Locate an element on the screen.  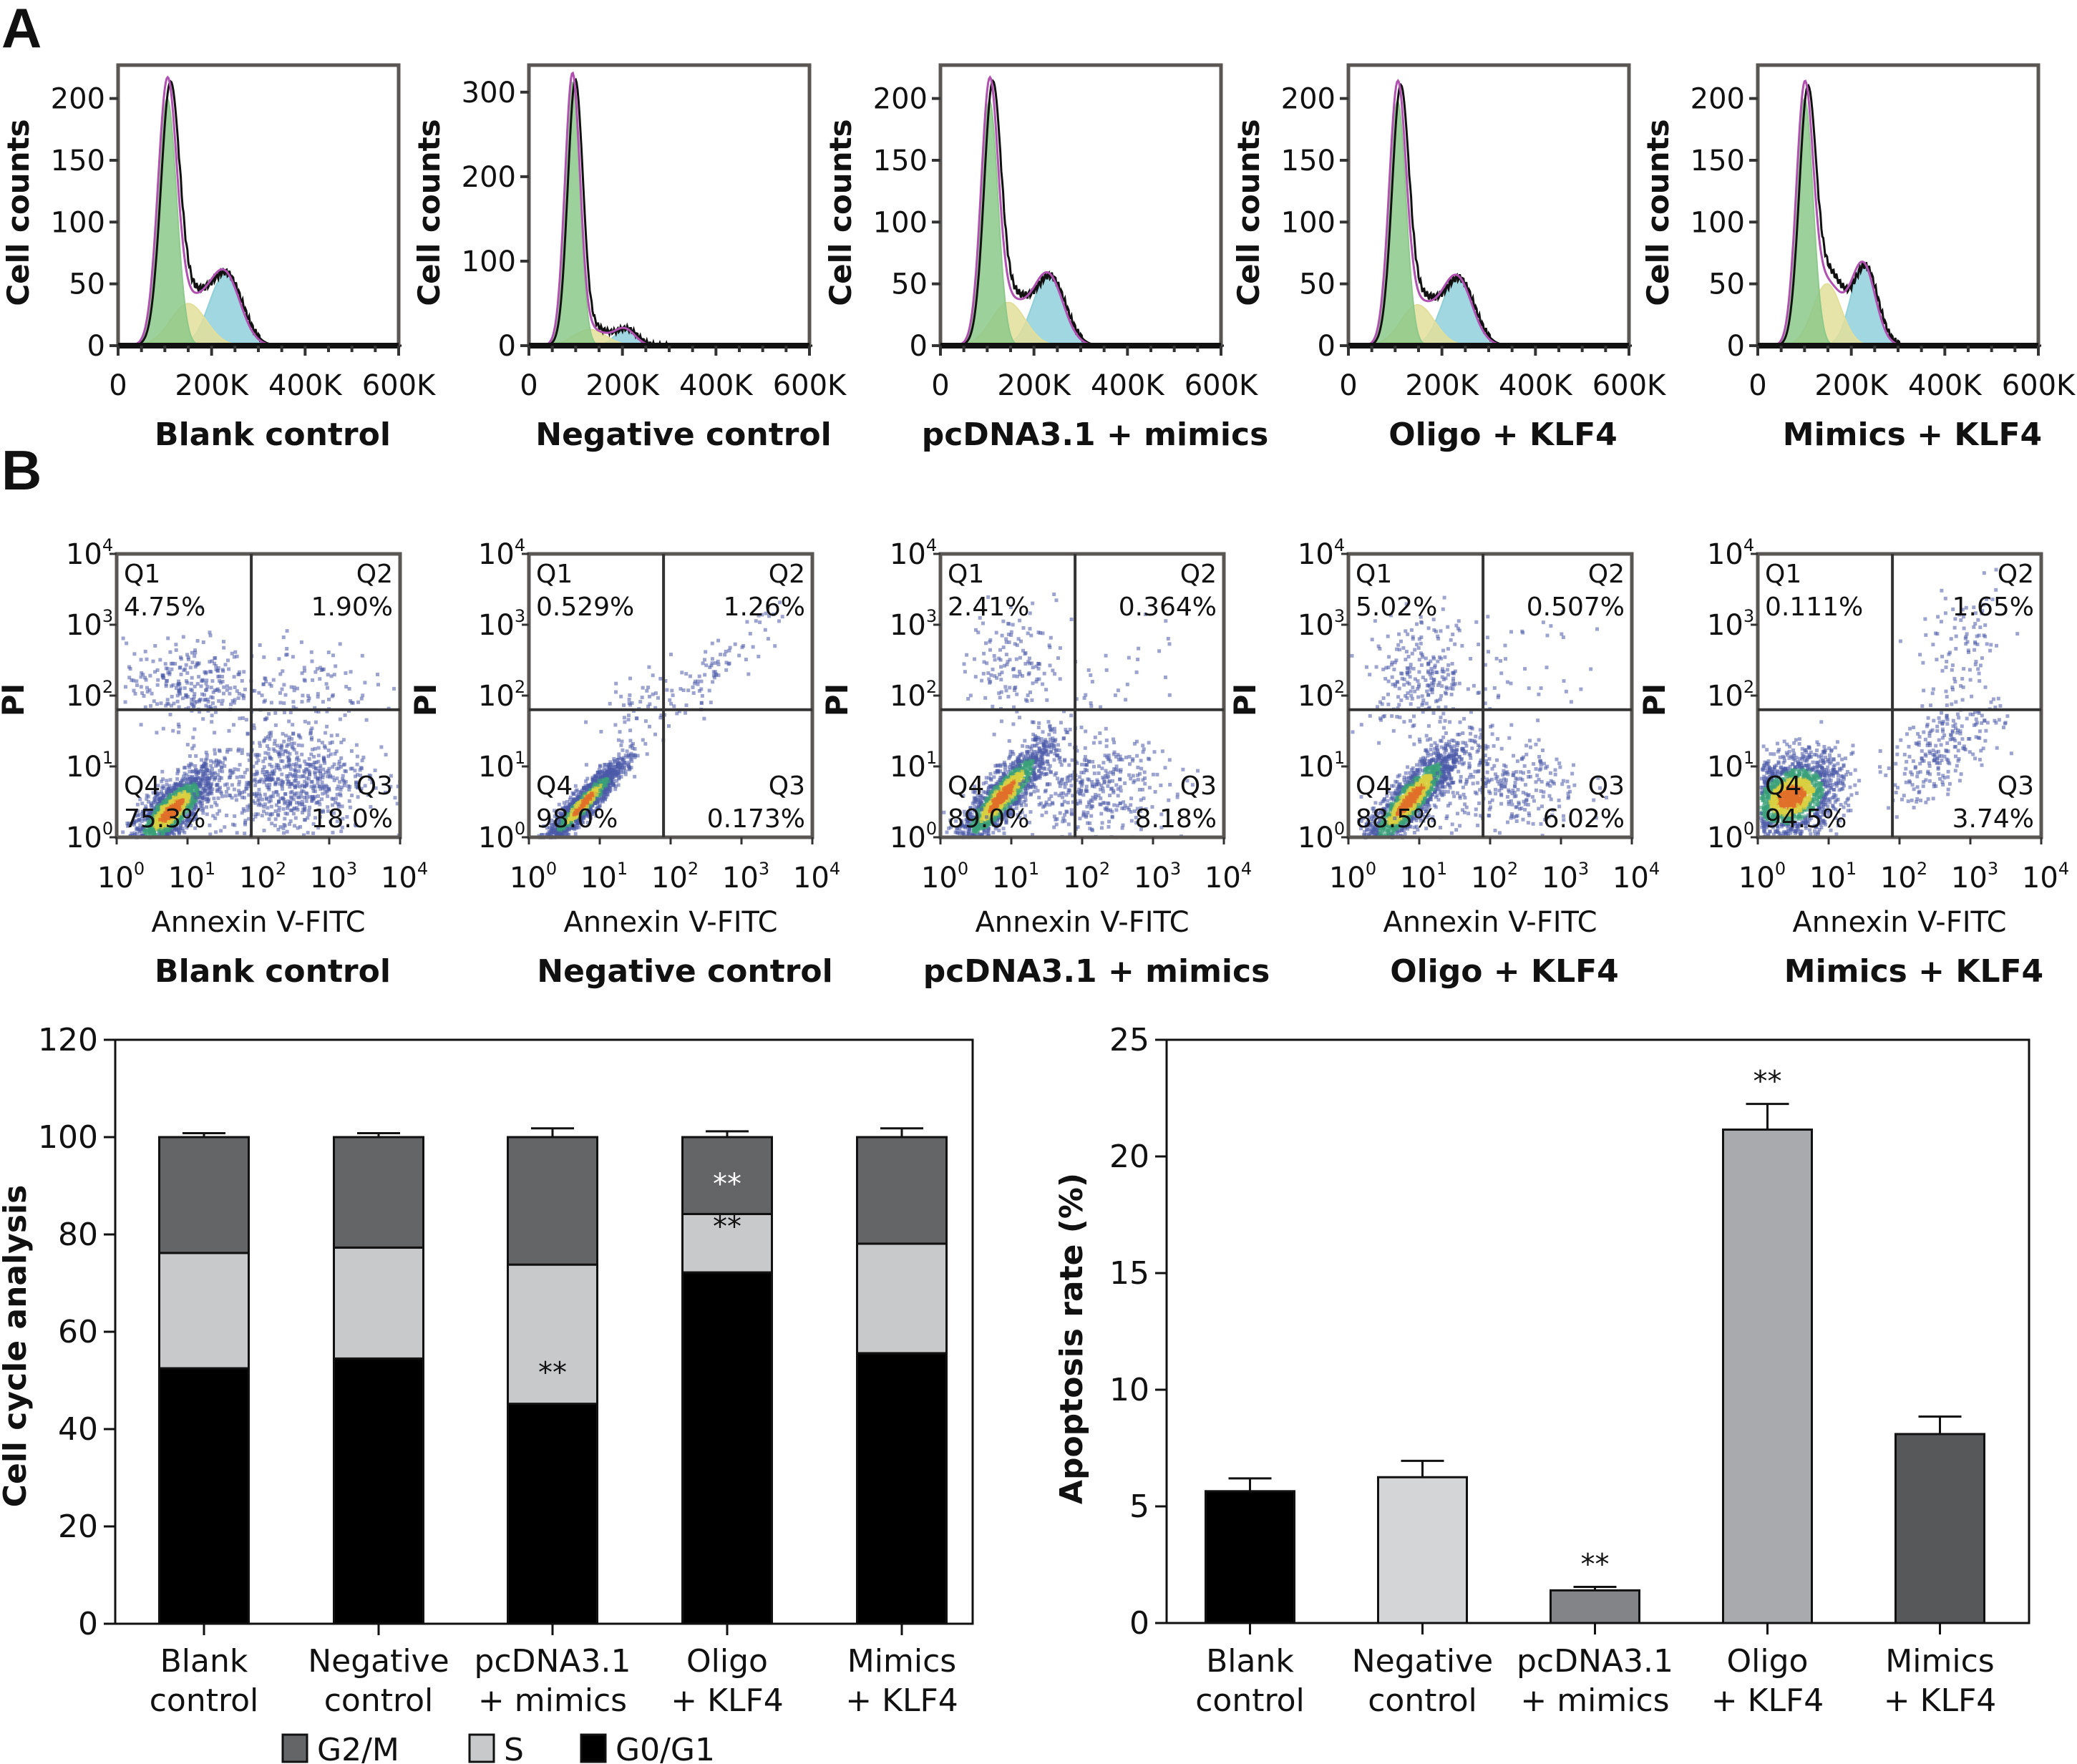
x-tick-label: 200K is located at coordinates (622, 386).